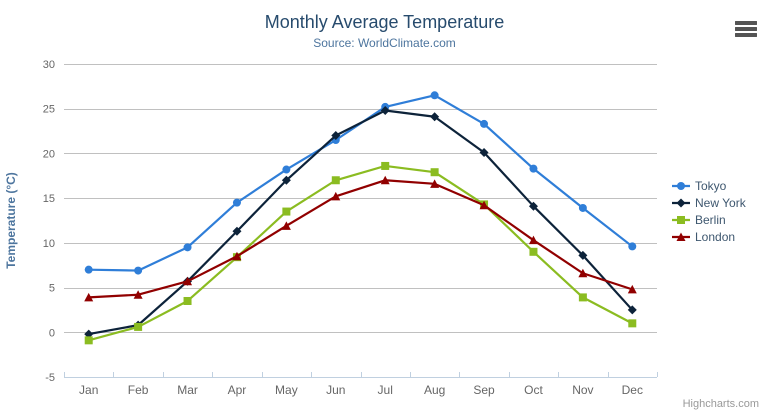  Describe the element at coordinates (632, 323) in the screenshot. I see `data-point-berlin-dec` at that location.